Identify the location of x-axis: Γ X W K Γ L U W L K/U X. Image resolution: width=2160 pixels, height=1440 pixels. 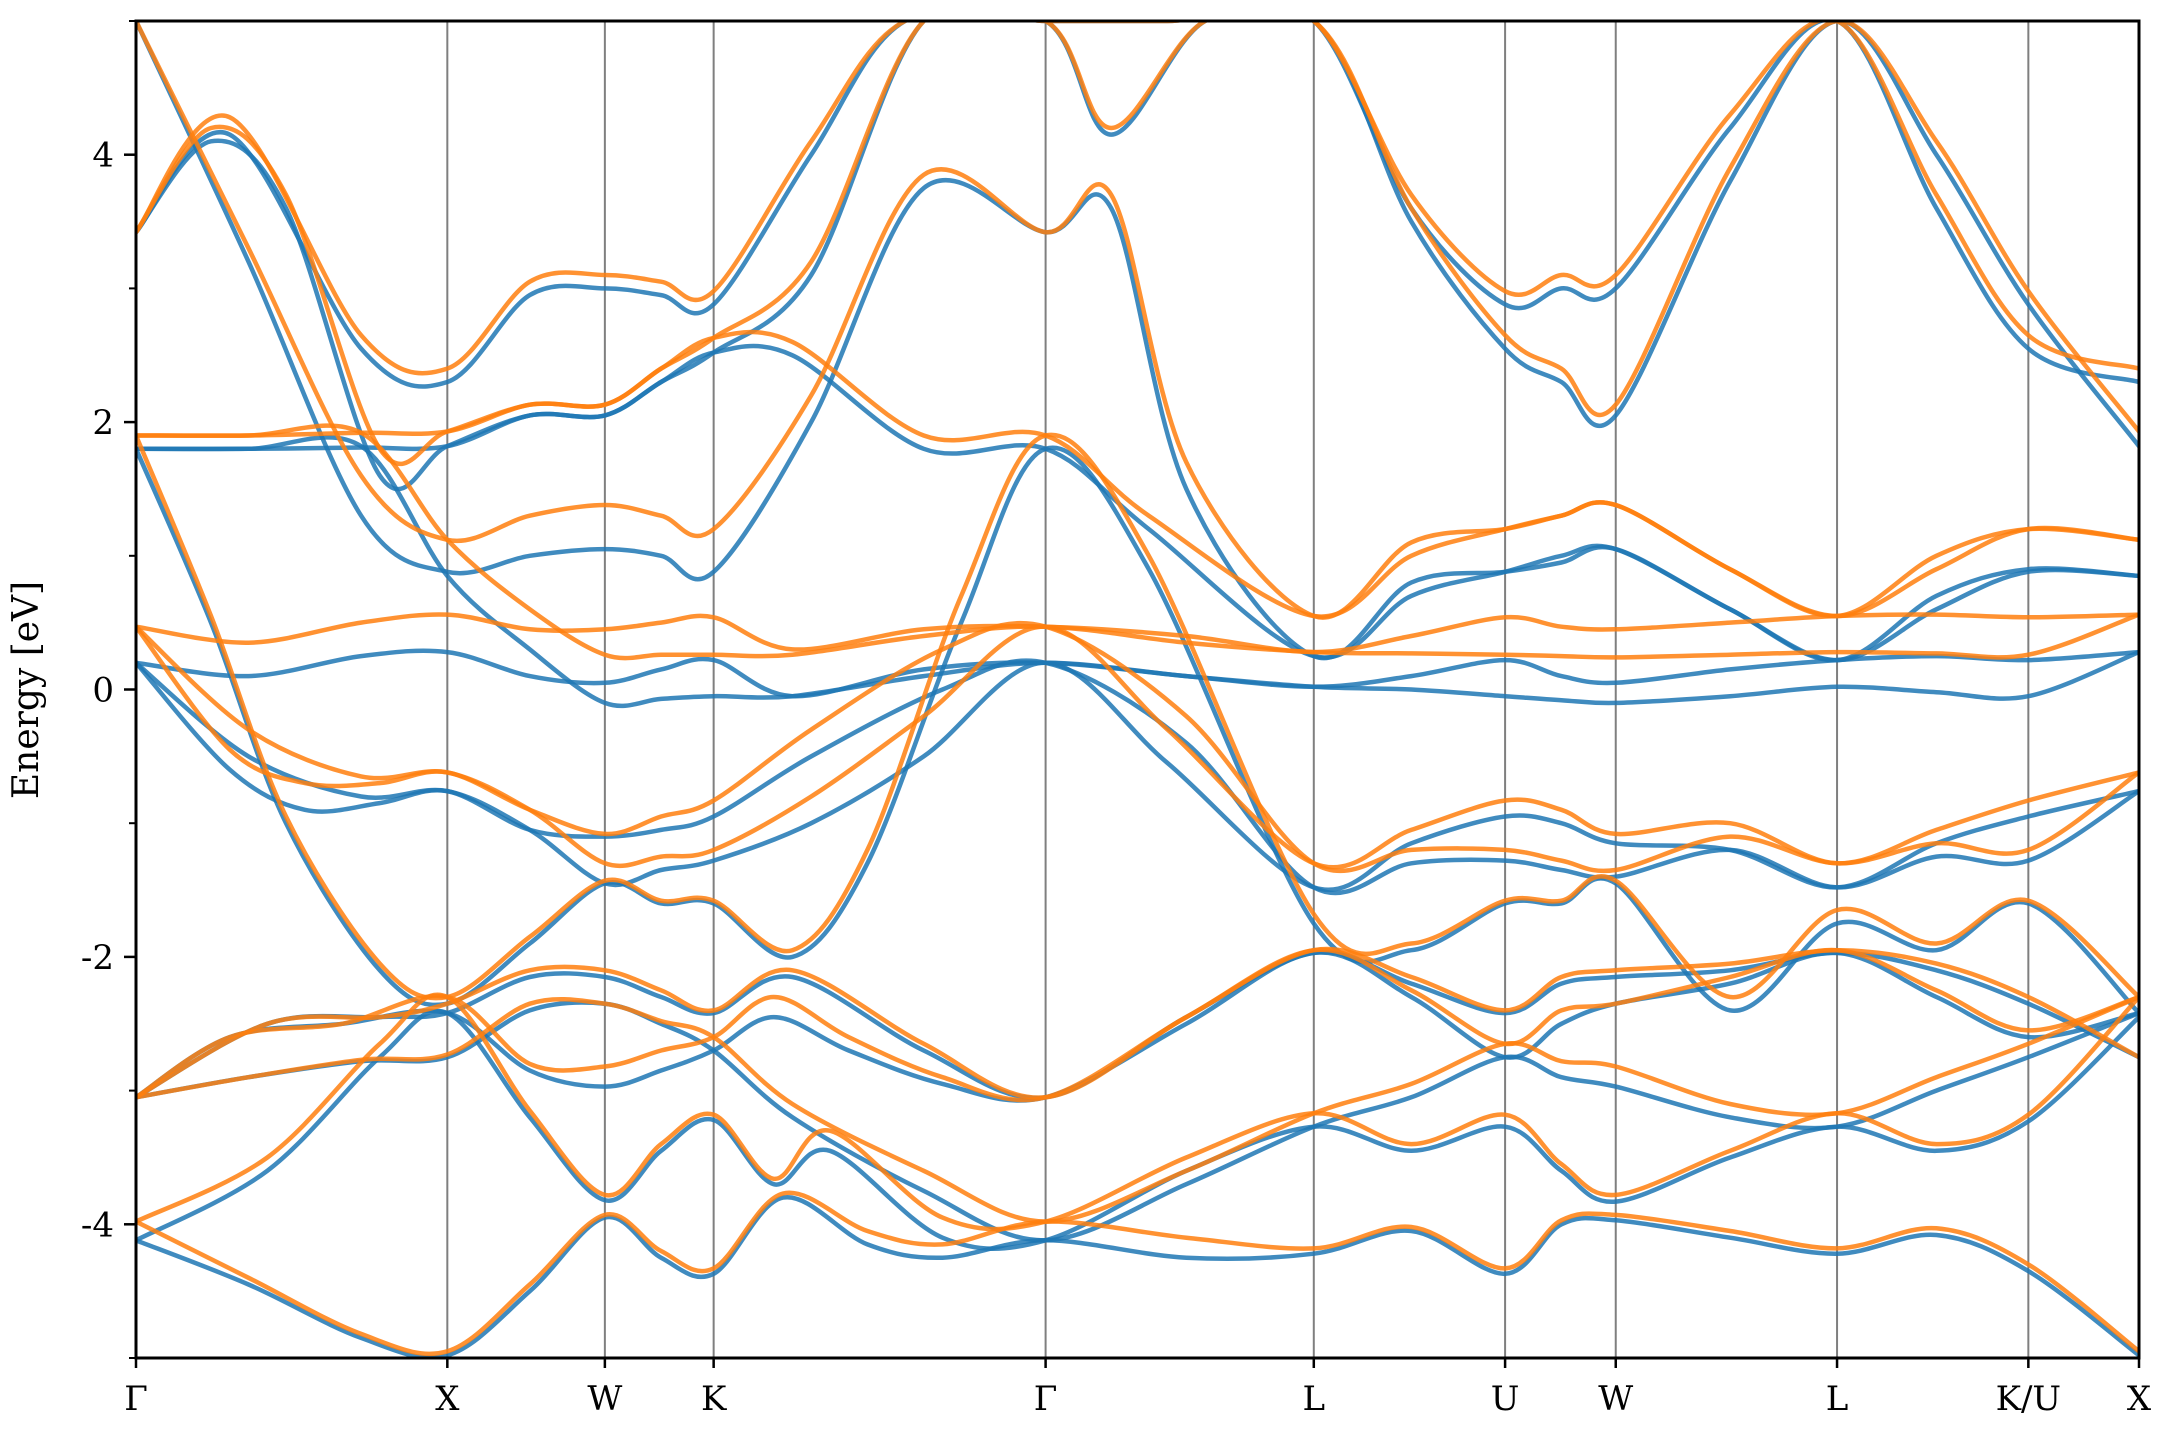
(1138, 1388).